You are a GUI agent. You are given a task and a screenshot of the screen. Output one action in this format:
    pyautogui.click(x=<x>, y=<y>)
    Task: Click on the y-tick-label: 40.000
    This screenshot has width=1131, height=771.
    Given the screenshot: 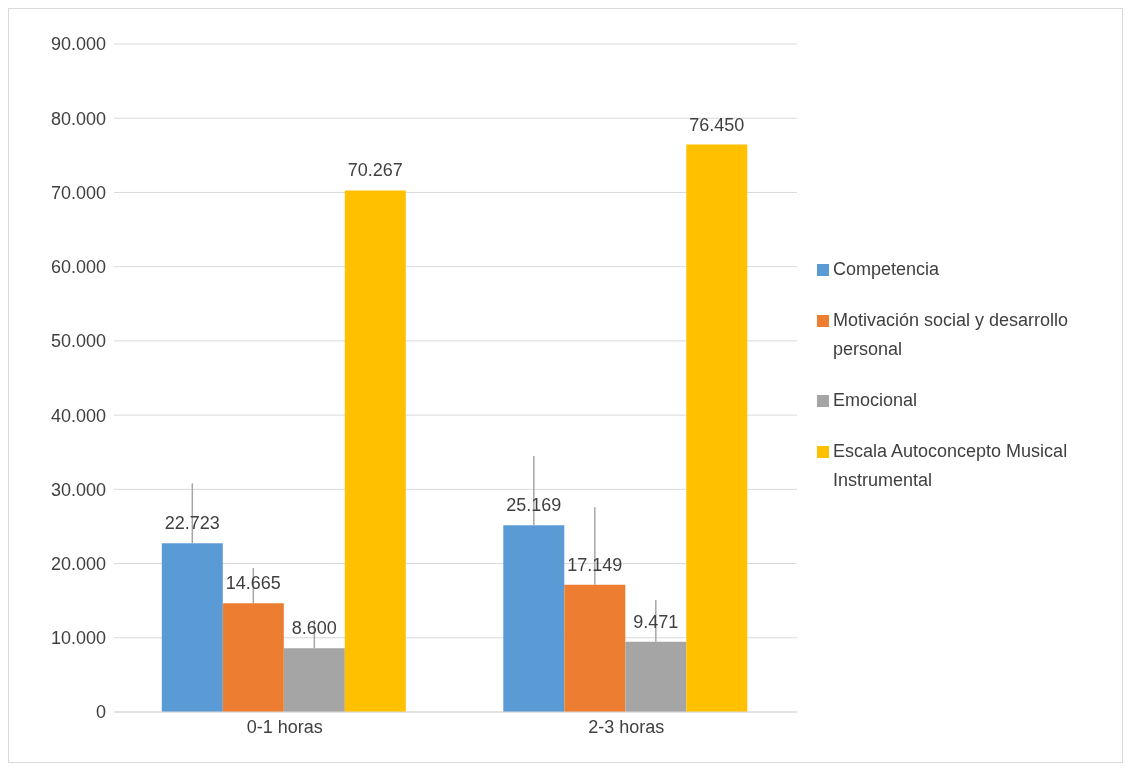 What is the action you would take?
    pyautogui.click(x=78, y=415)
    